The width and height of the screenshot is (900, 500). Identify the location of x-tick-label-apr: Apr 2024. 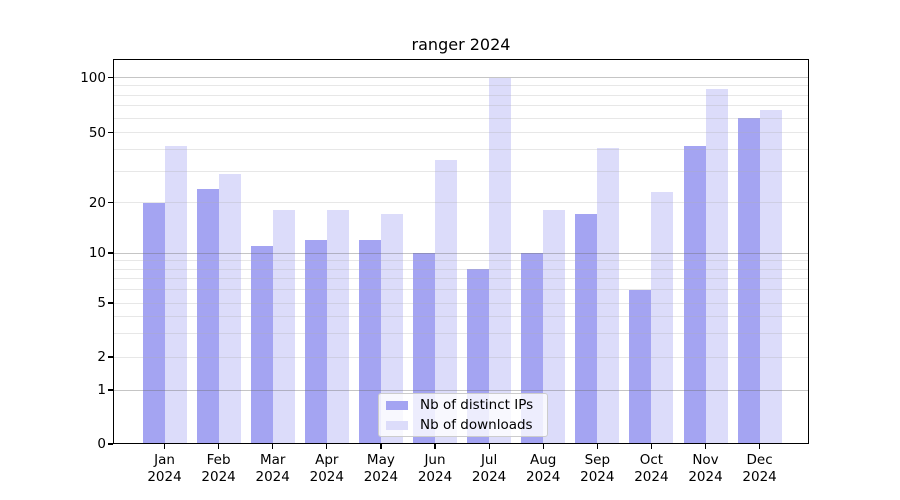
(327, 468).